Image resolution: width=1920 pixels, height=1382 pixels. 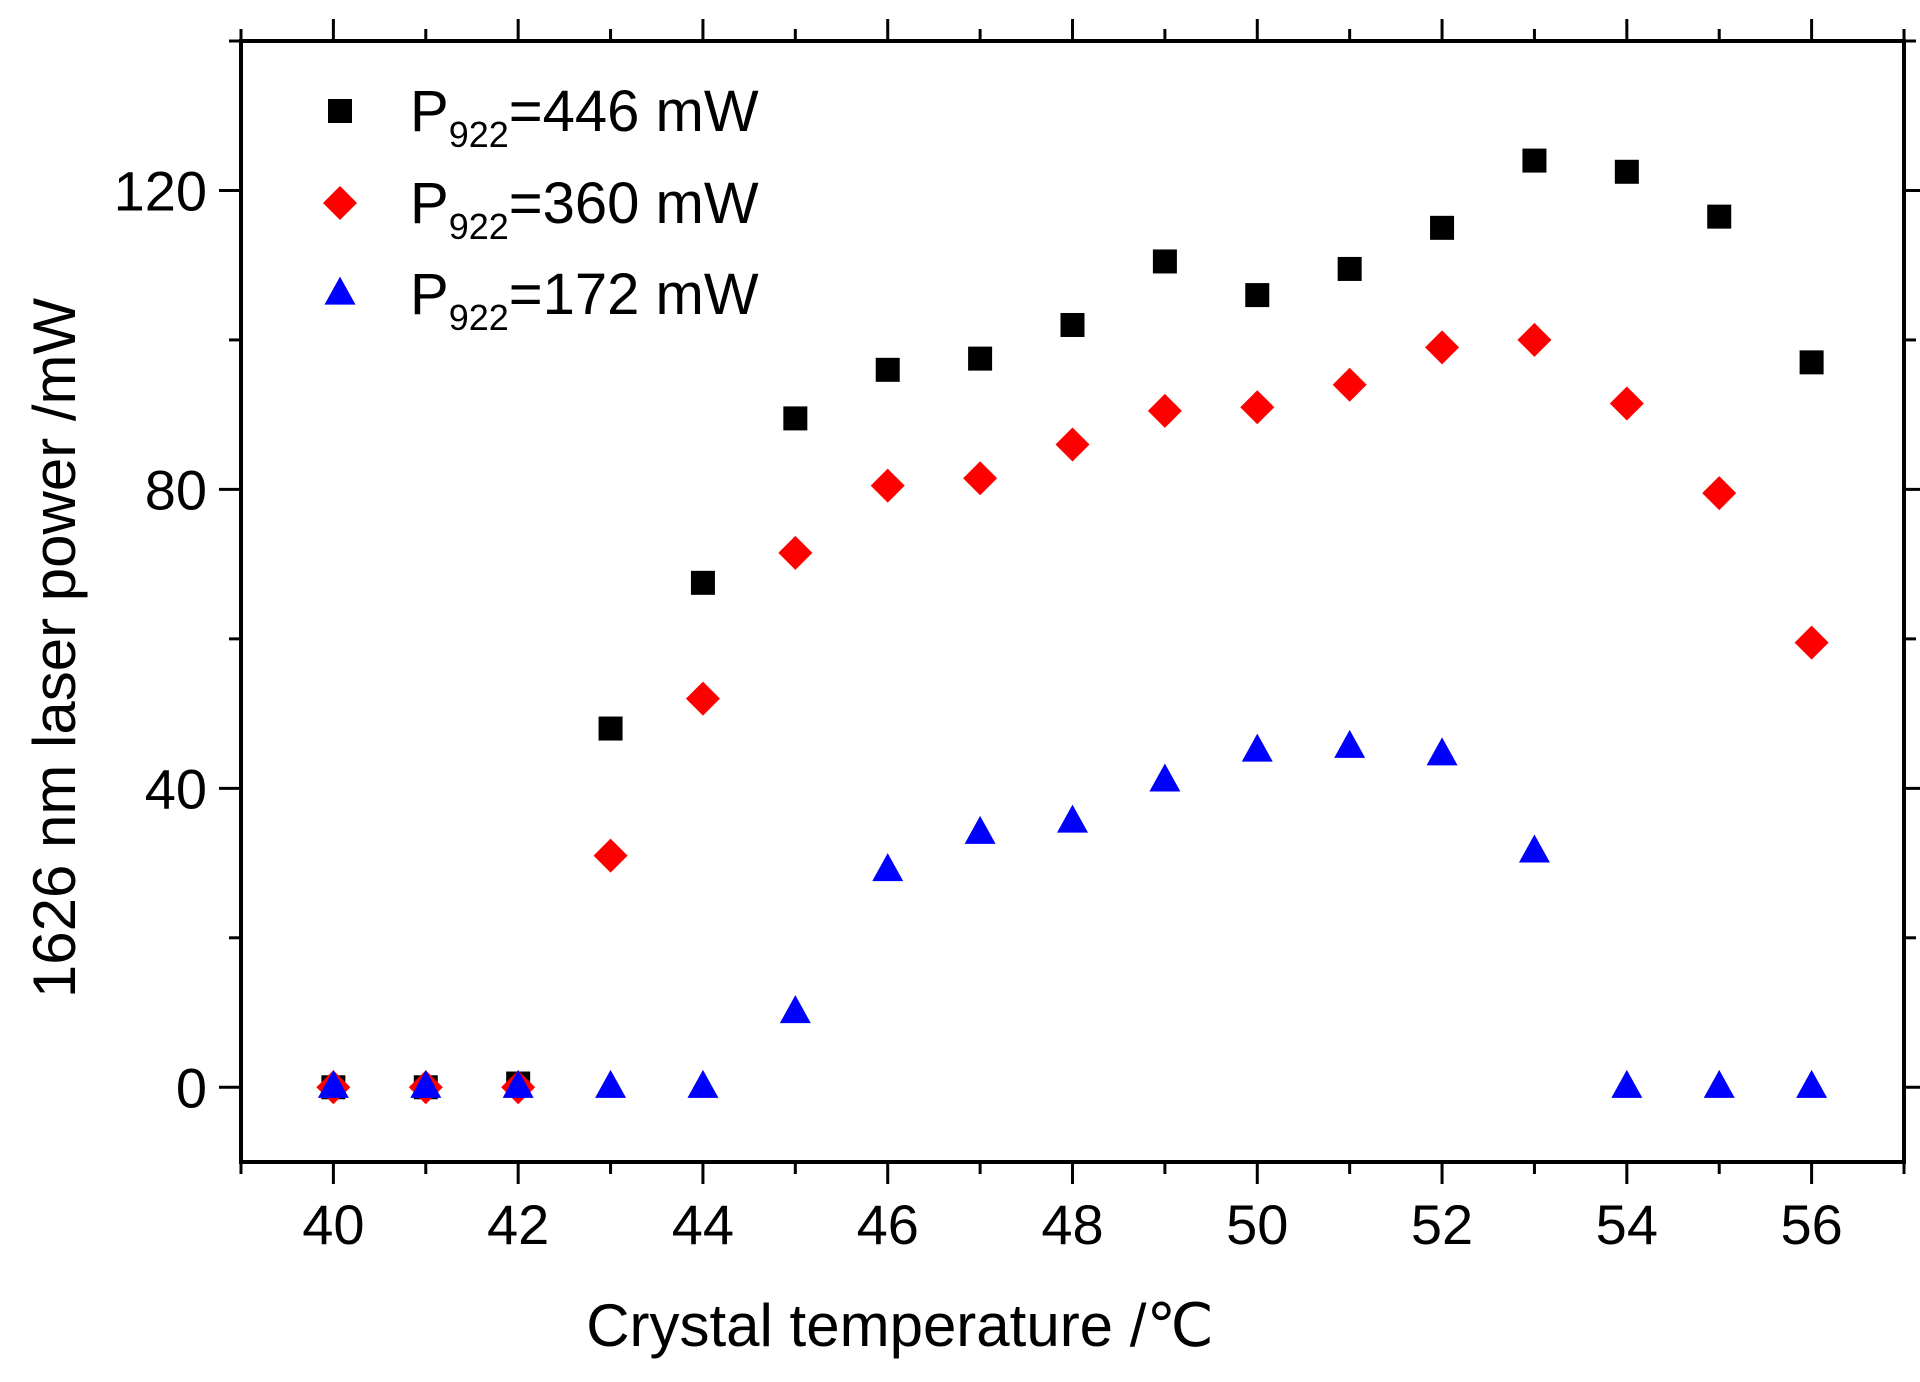 I want to click on legend-item: P922=446 mW, so click(x=543, y=117).